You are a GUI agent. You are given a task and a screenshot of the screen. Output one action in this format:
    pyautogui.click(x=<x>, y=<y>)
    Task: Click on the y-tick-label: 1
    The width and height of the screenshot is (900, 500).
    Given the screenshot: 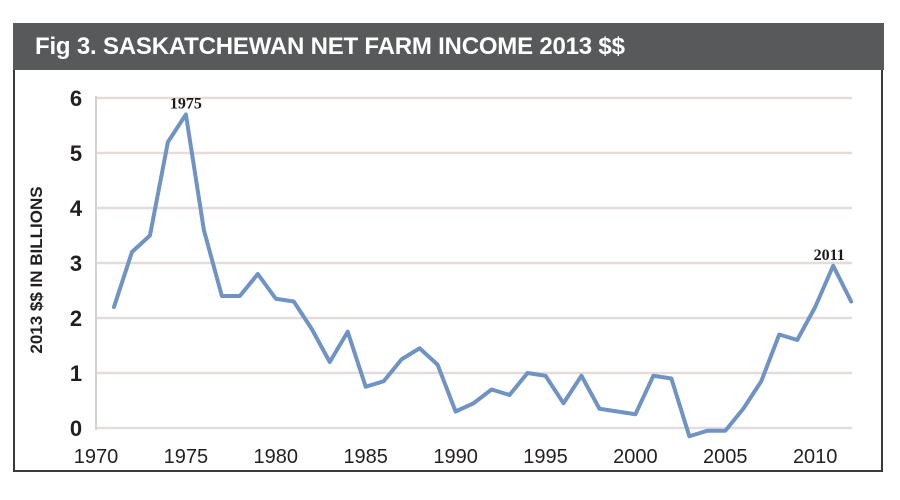 What is the action you would take?
    pyautogui.click(x=76, y=373)
    